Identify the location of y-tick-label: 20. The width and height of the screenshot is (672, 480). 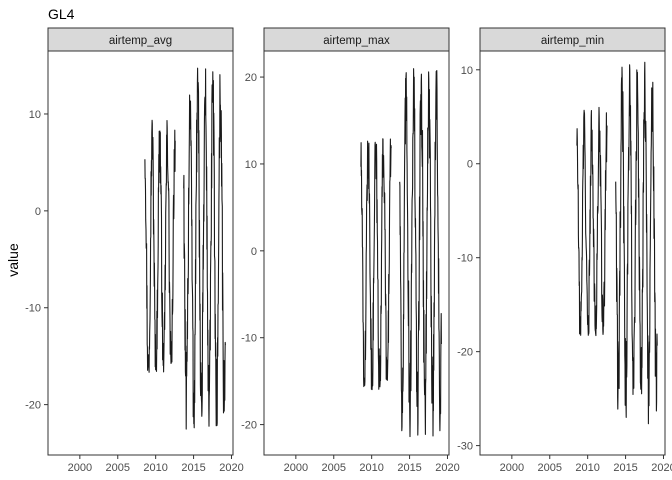
(251, 78).